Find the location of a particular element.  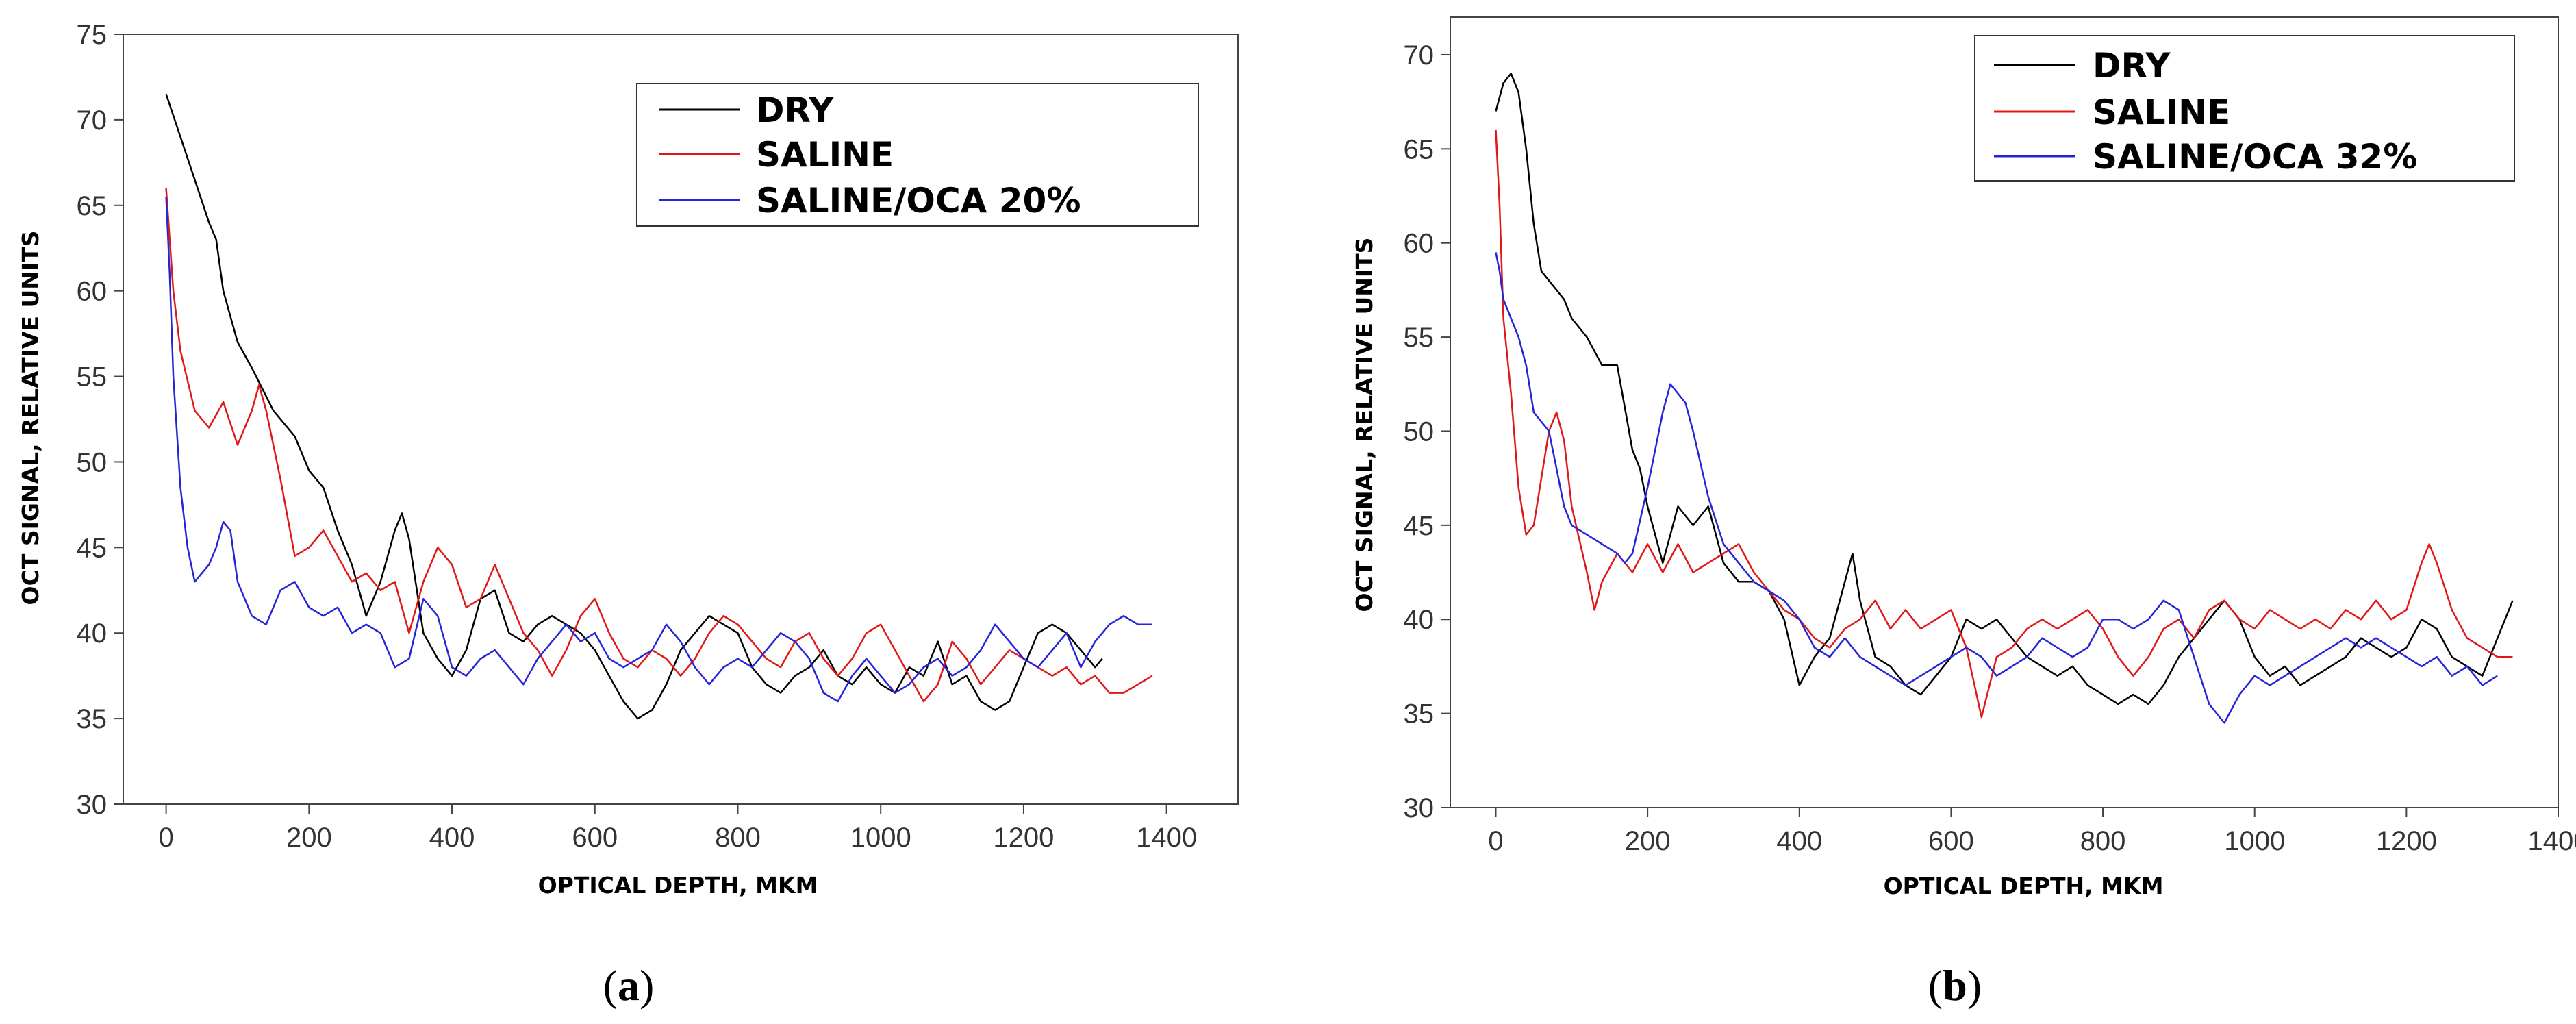

y-axis-title-a: OCT SIGNAL, RELATIVE UNITS is located at coordinates (30, 418).